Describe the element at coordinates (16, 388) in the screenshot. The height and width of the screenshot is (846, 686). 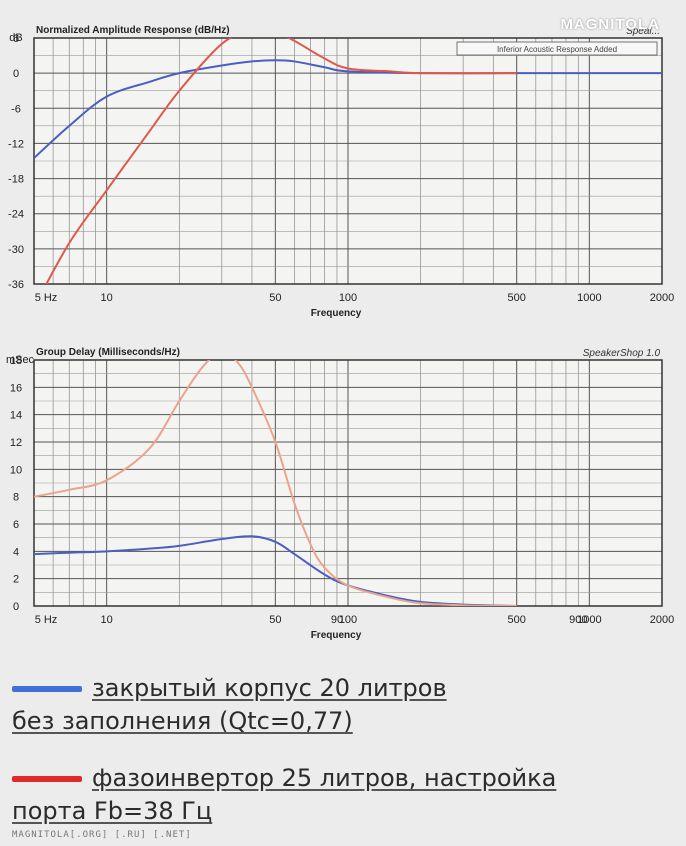
I see `y-tick-label: 16` at that location.